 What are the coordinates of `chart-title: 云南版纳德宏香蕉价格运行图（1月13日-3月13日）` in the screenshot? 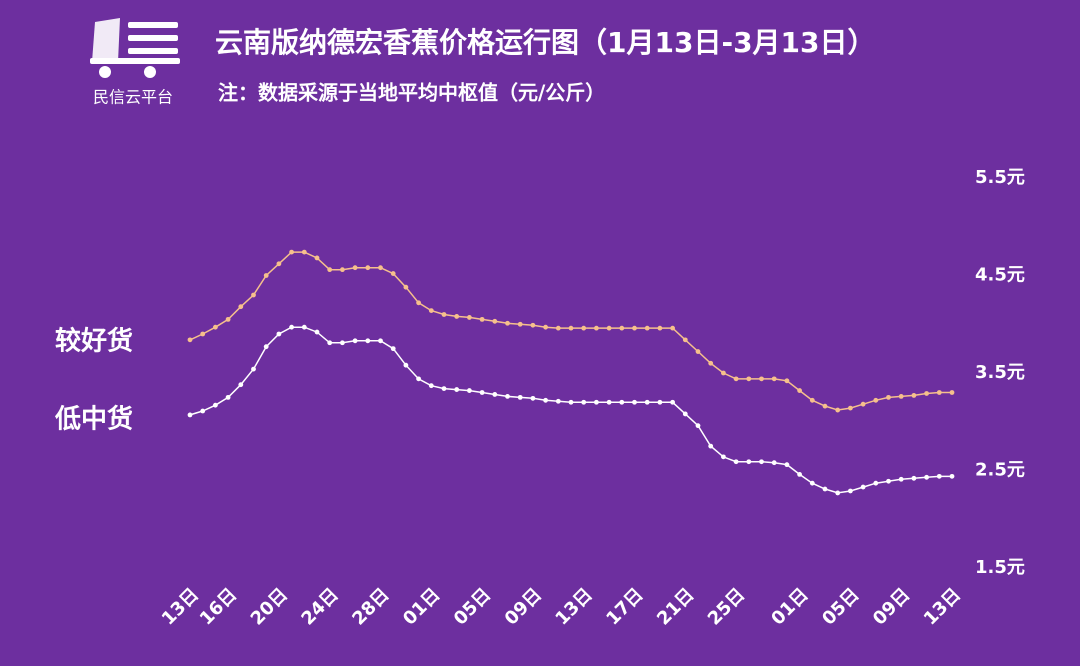 It's located at (545, 42).